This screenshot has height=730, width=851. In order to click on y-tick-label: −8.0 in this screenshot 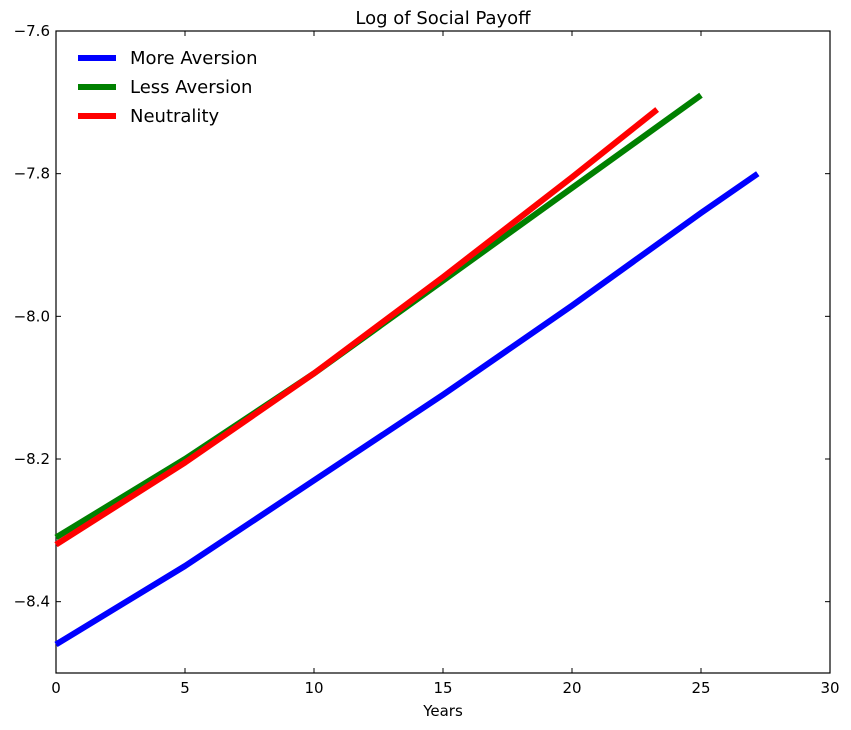, I will do `click(32, 316)`.